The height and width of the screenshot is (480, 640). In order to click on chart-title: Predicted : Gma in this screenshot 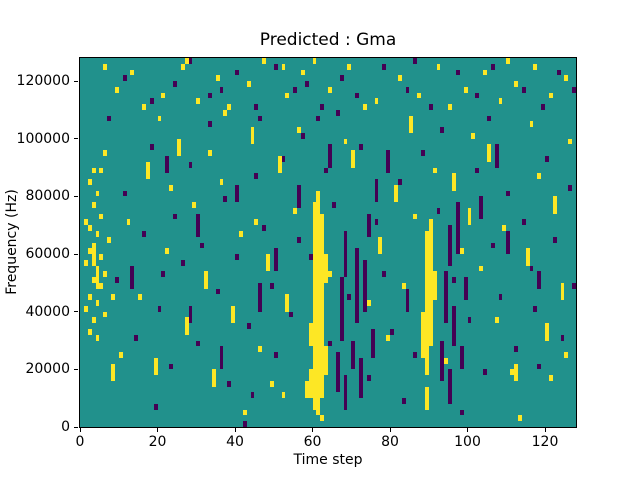, I will do `click(328, 40)`.